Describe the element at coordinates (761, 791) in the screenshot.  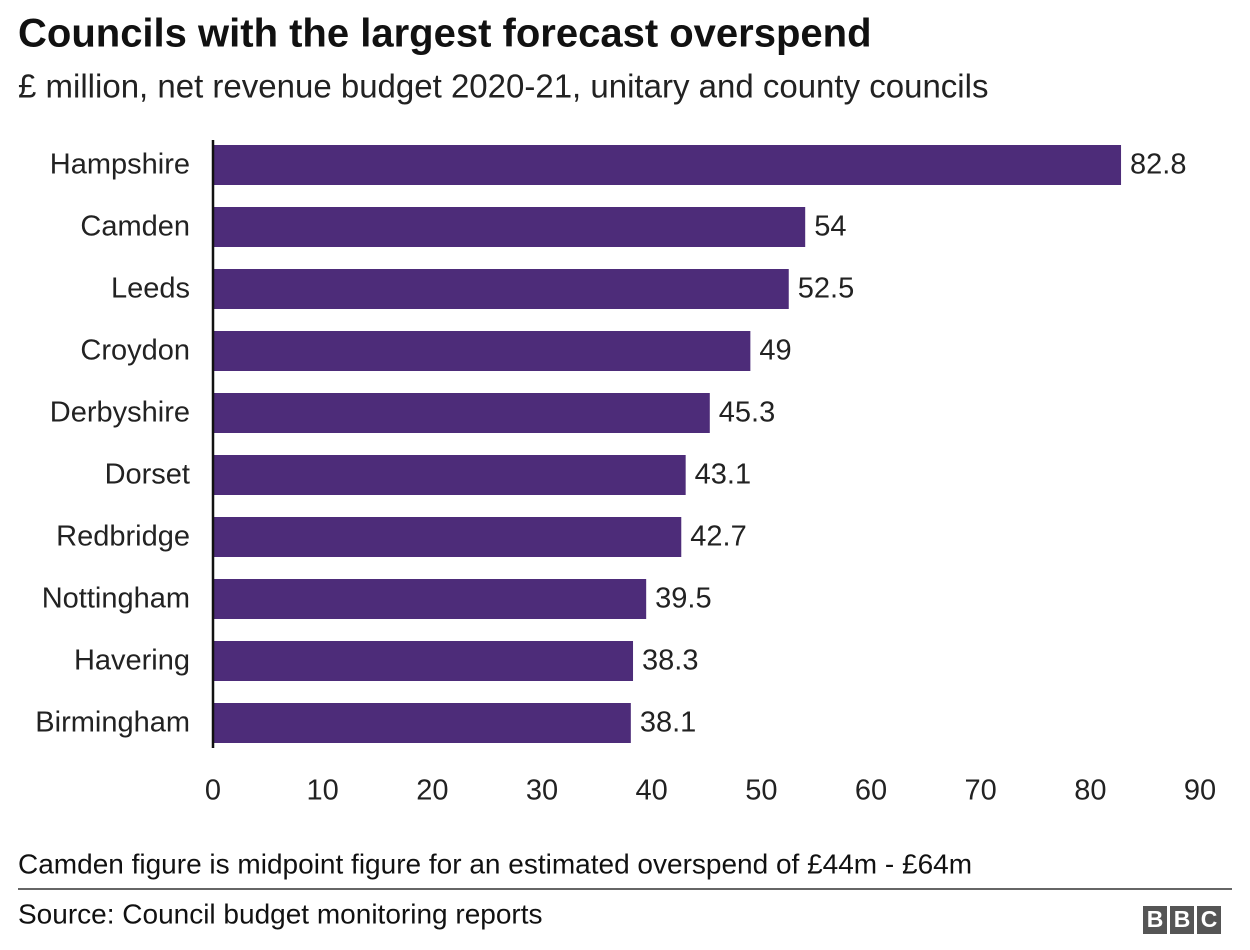
I see `x-tick-label: 50` at that location.